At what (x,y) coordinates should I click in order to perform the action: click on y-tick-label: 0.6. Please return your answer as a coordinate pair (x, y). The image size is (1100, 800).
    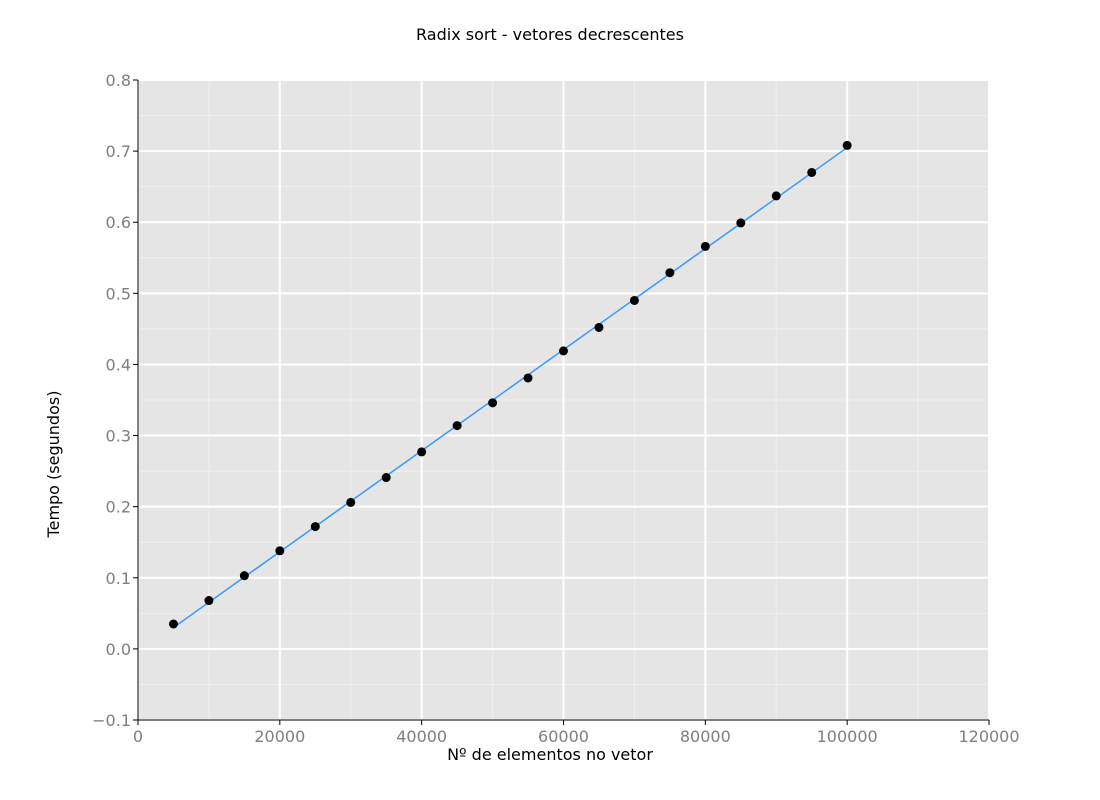
    Looking at the image, I should click on (118, 222).